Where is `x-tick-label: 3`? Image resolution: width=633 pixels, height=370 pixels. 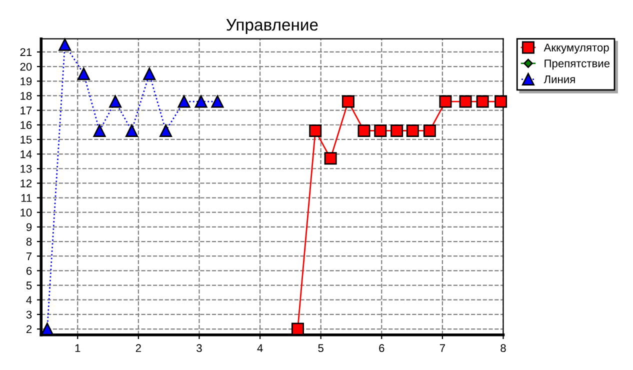
x-tick-label: 3 is located at coordinates (199, 348).